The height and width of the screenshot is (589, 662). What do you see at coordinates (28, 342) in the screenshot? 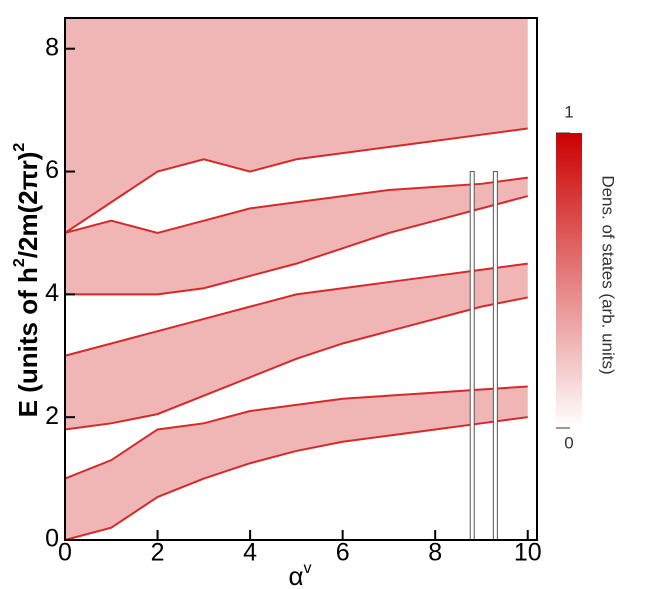
I see `y-label-part: E (units of h` at bounding box center [28, 342].